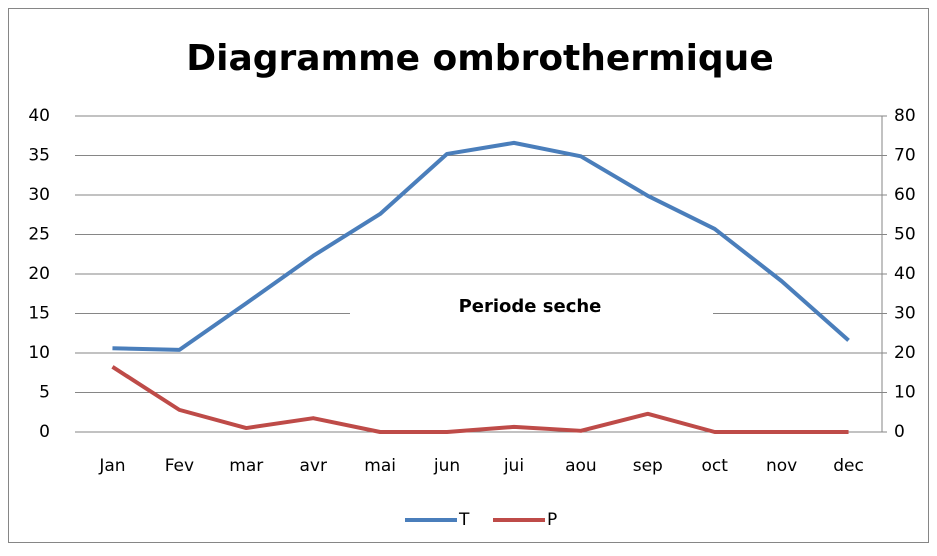  Describe the element at coordinates (905, 393) in the screenshot. I see `y2-tick-label: 10` at that location.